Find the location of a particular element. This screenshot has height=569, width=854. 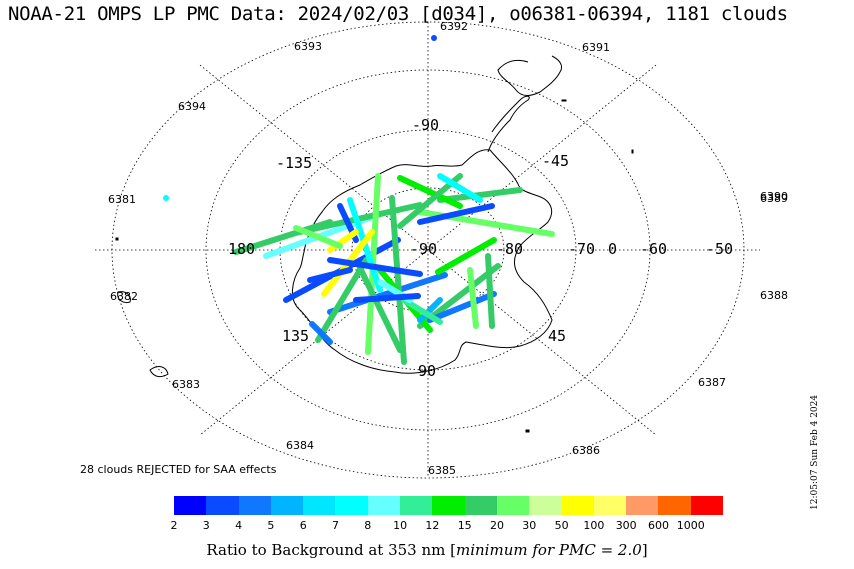

colorbar-tick: 50 is located at coordinates (561, 525).